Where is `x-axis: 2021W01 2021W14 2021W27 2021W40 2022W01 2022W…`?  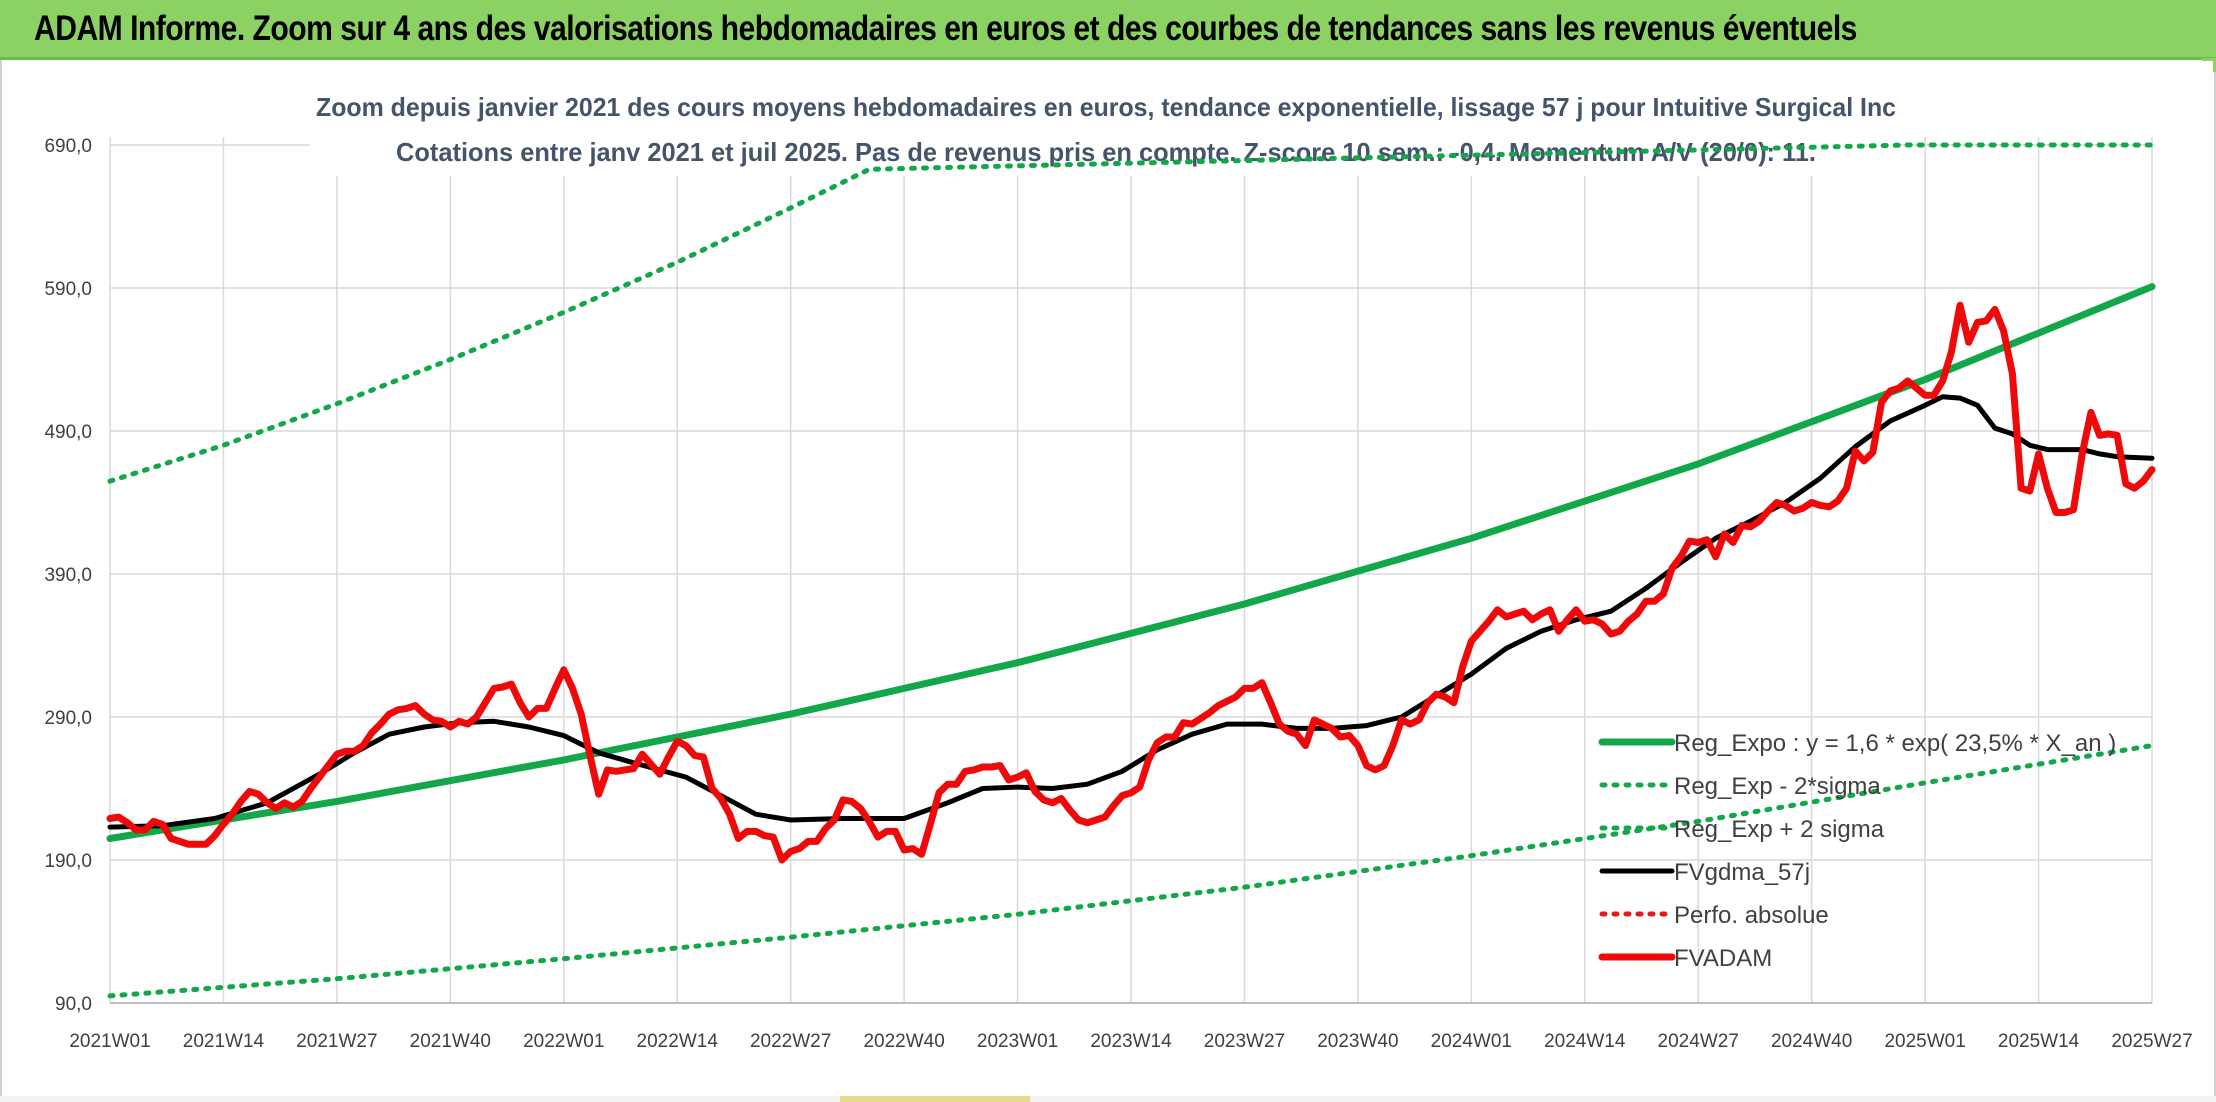
x-axis: 2021W01 2021W14 2021W27 2021W40 2022W01 2022W… is located at coordinates (1131, 1027).